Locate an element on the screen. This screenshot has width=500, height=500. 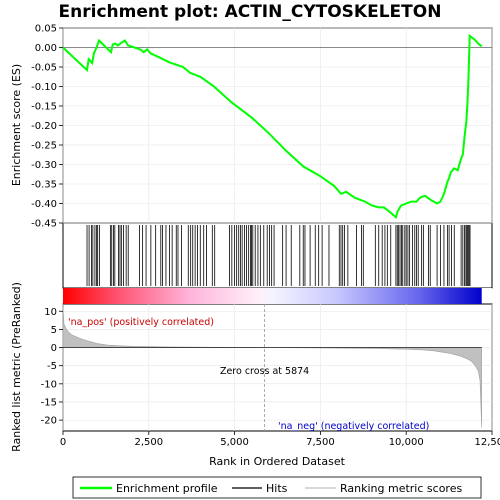
es-tick-label: -0.10 is located at coordinates (44, 87).